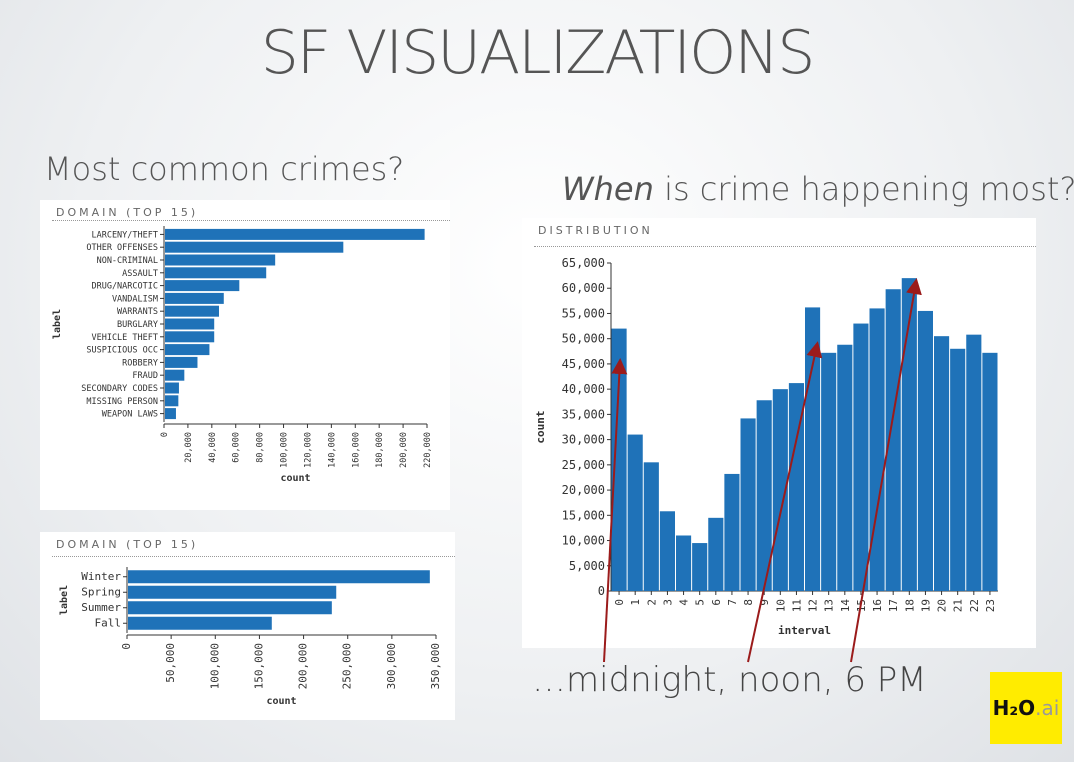 This screenshot has height=762, width=1074. I want to click on bar-burglary, so click(190, 324).